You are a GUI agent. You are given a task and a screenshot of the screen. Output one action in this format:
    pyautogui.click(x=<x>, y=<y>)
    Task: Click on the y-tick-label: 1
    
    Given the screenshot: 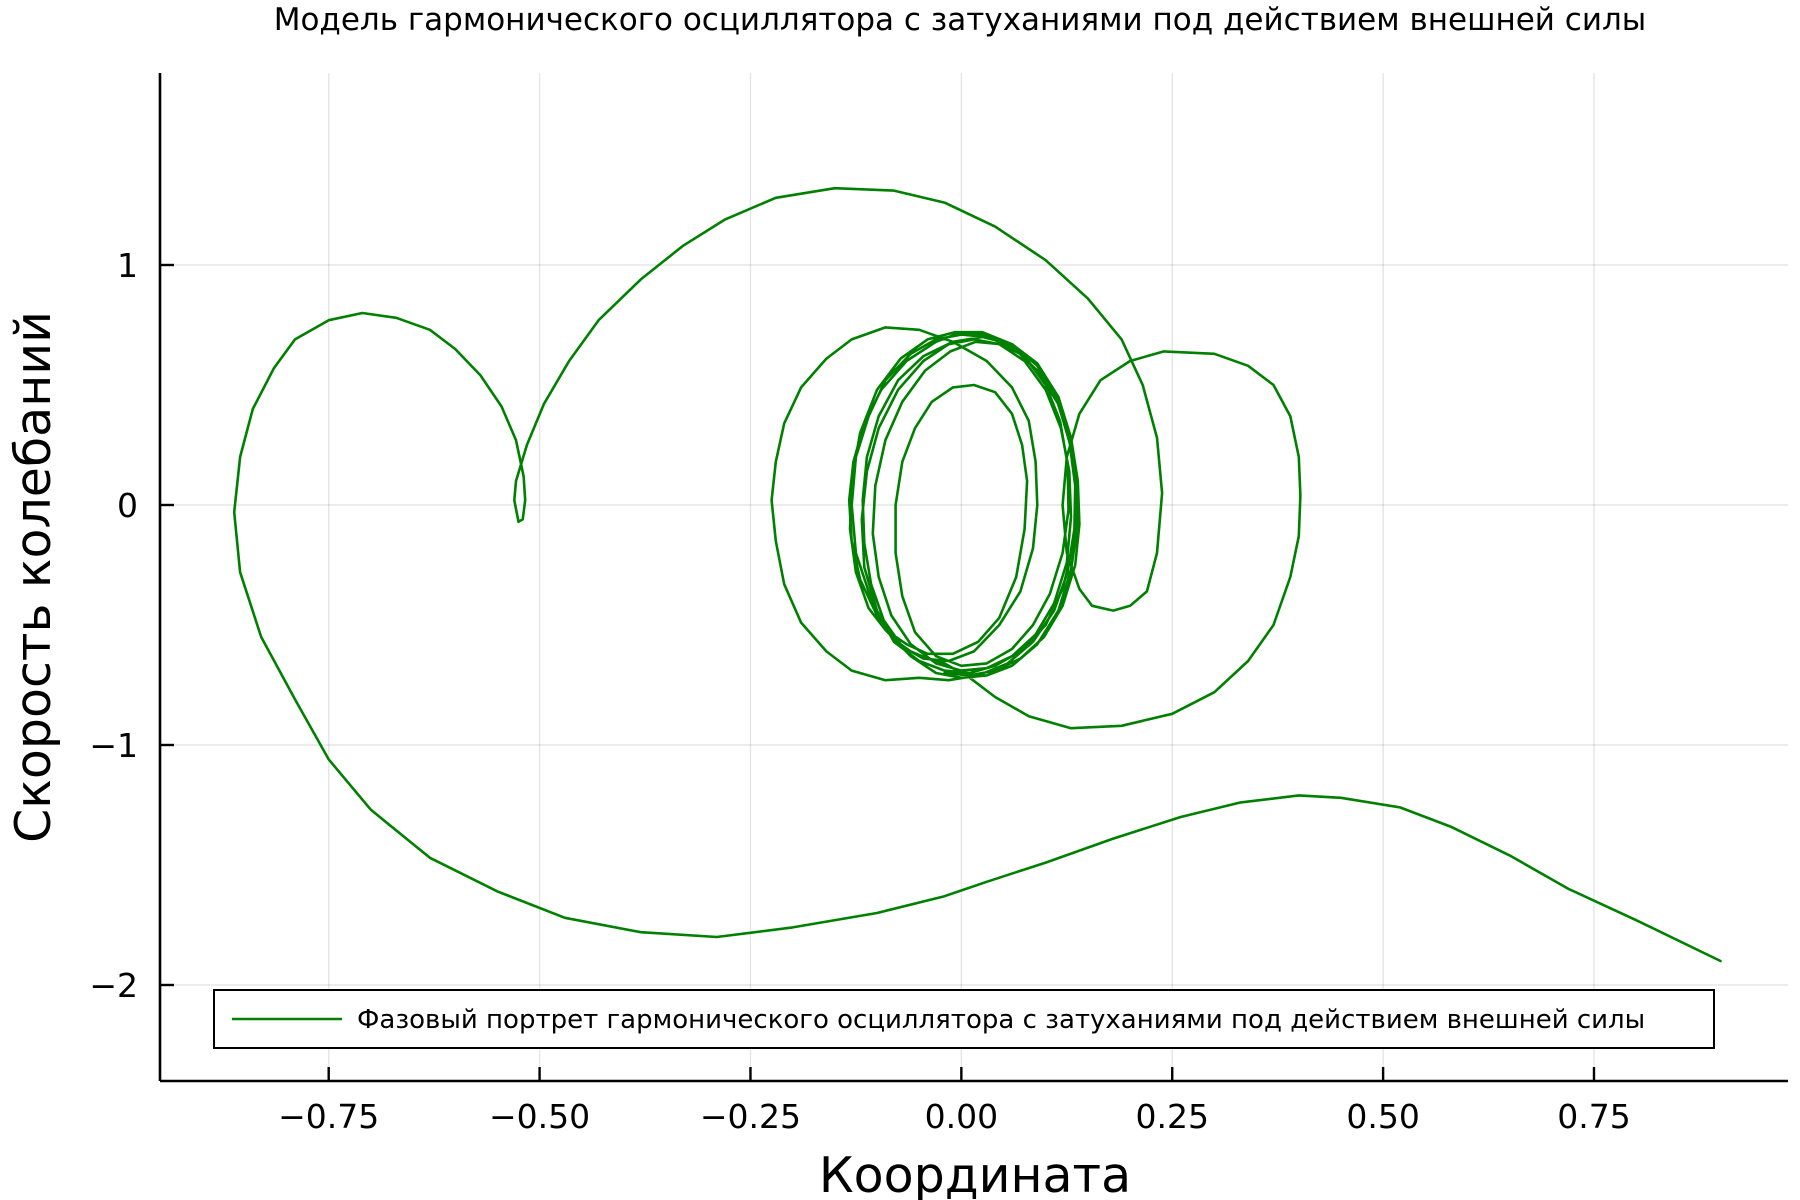 What is the action you would take?
    pyautogui.click(x=127, y=265)
    